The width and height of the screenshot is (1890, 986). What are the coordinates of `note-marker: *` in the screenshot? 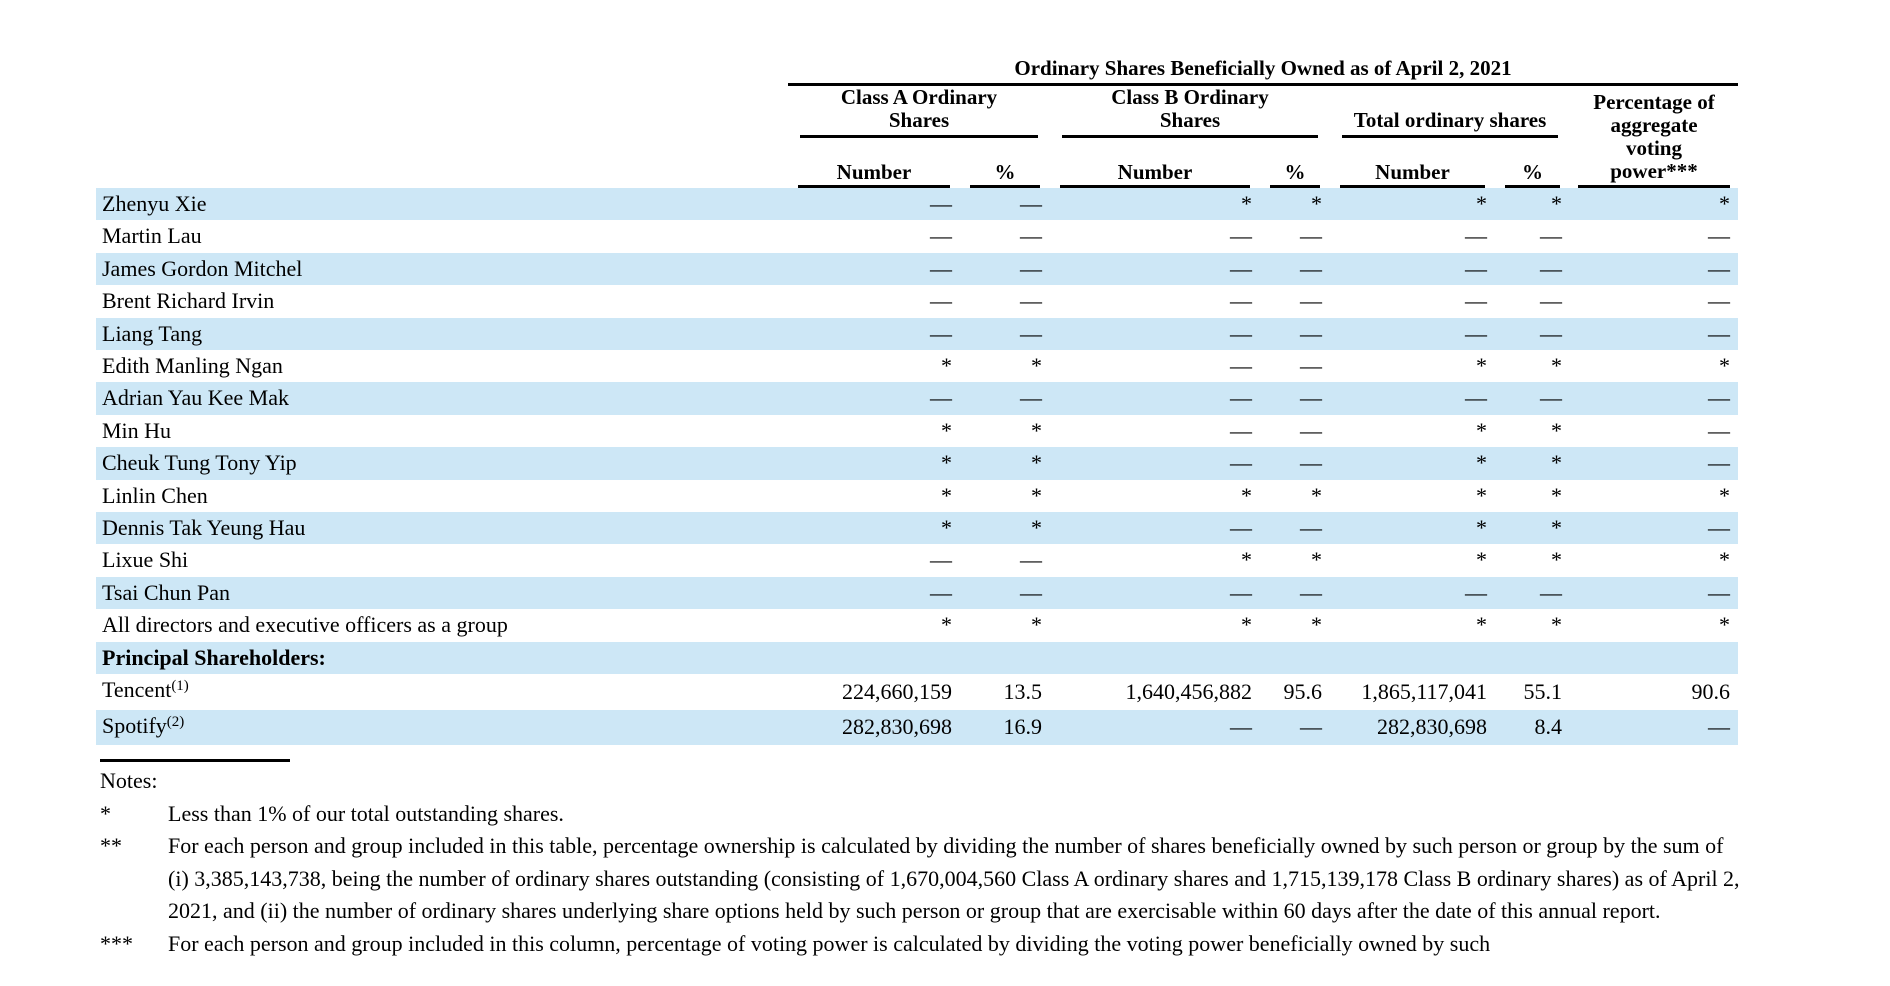 It's located at (105, 813).